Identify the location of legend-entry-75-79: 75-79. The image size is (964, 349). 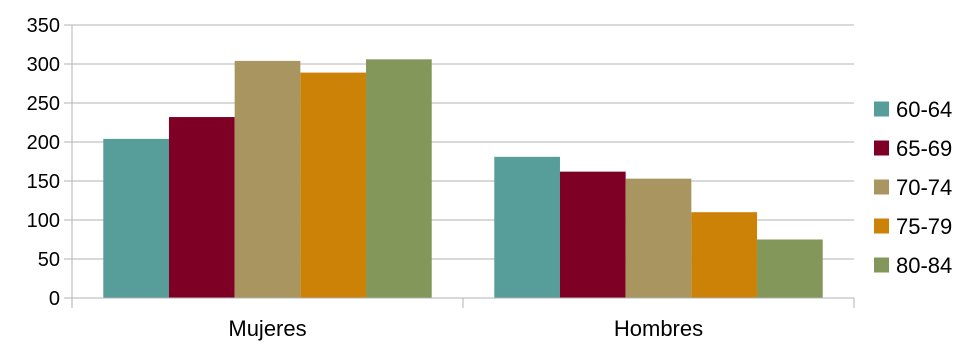
(913, 226).